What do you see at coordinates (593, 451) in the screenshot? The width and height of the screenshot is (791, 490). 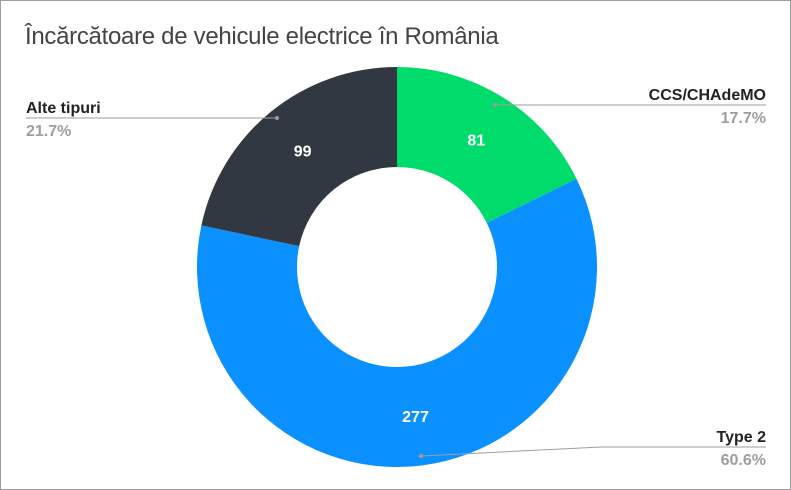 I see `leader-line` at bounding box center [593, 451].